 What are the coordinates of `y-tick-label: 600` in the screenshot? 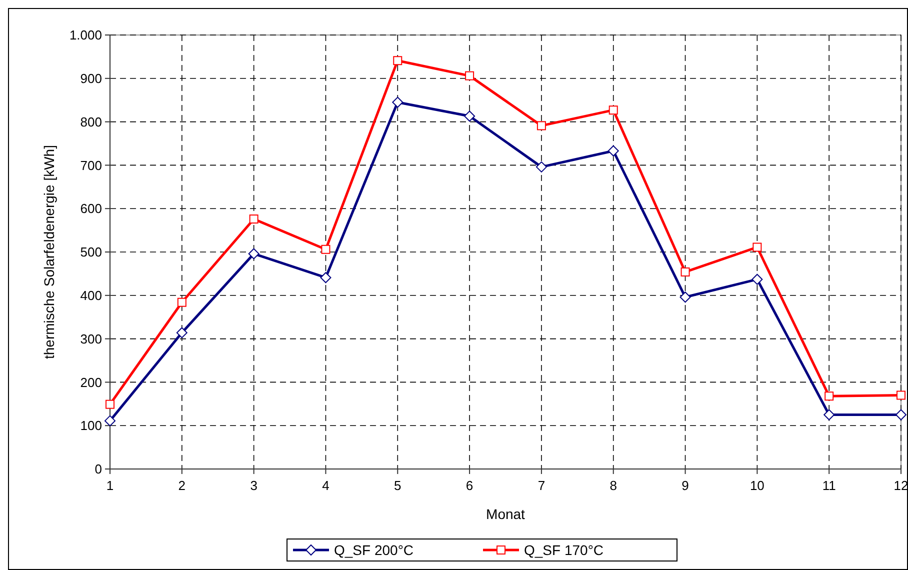 It's located at (91, 208).